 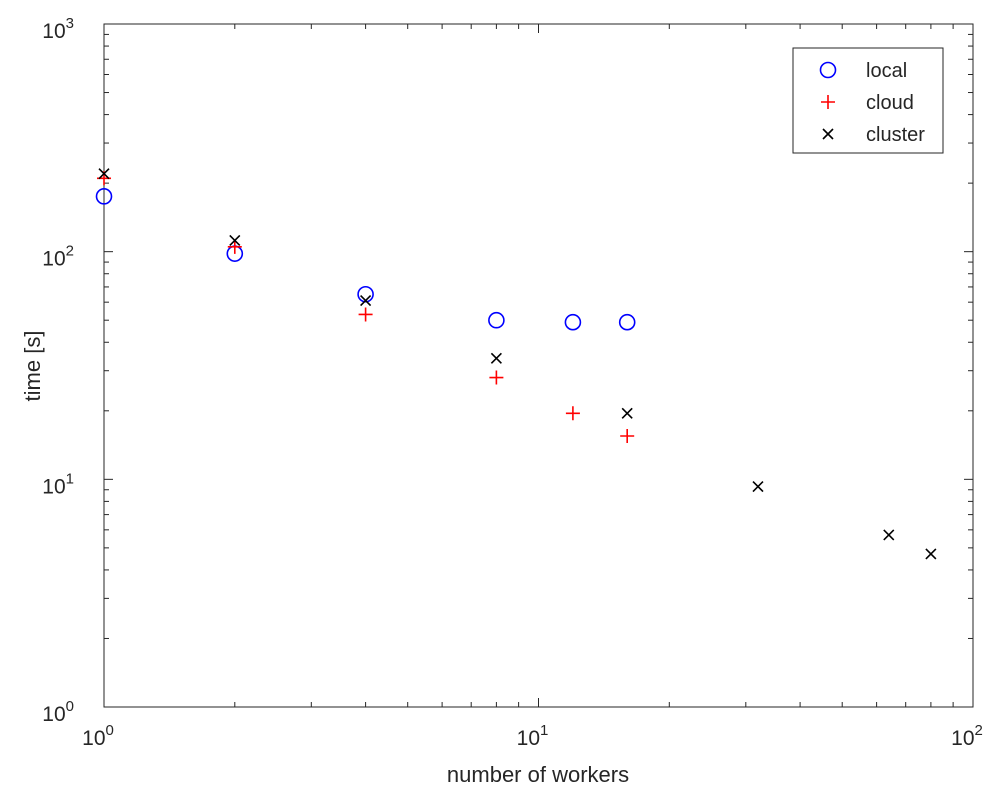 What do you see at coordinates (58, 484) in the screenshot?
I see `y-tick-label: 10¹` at bounding box center [58, 484].